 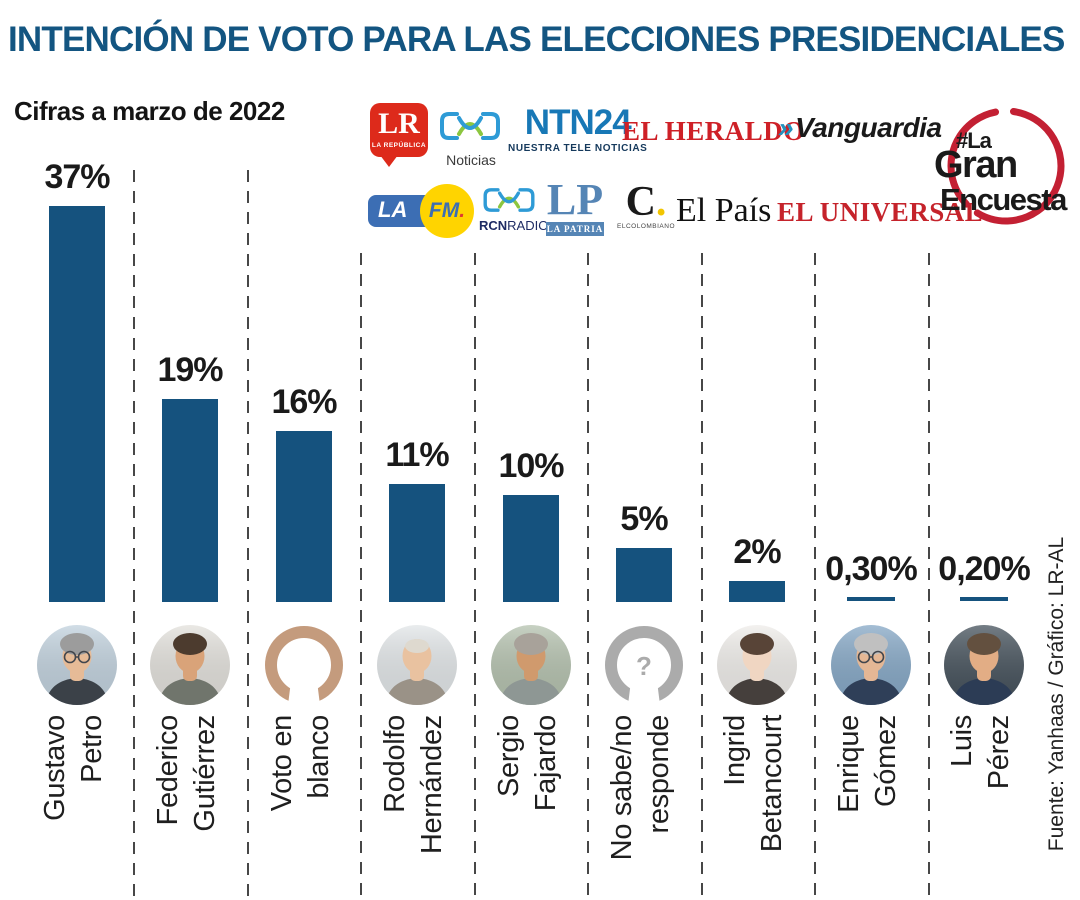 I want to click on la-fm-fm: FM, so click(x=444, y=210).